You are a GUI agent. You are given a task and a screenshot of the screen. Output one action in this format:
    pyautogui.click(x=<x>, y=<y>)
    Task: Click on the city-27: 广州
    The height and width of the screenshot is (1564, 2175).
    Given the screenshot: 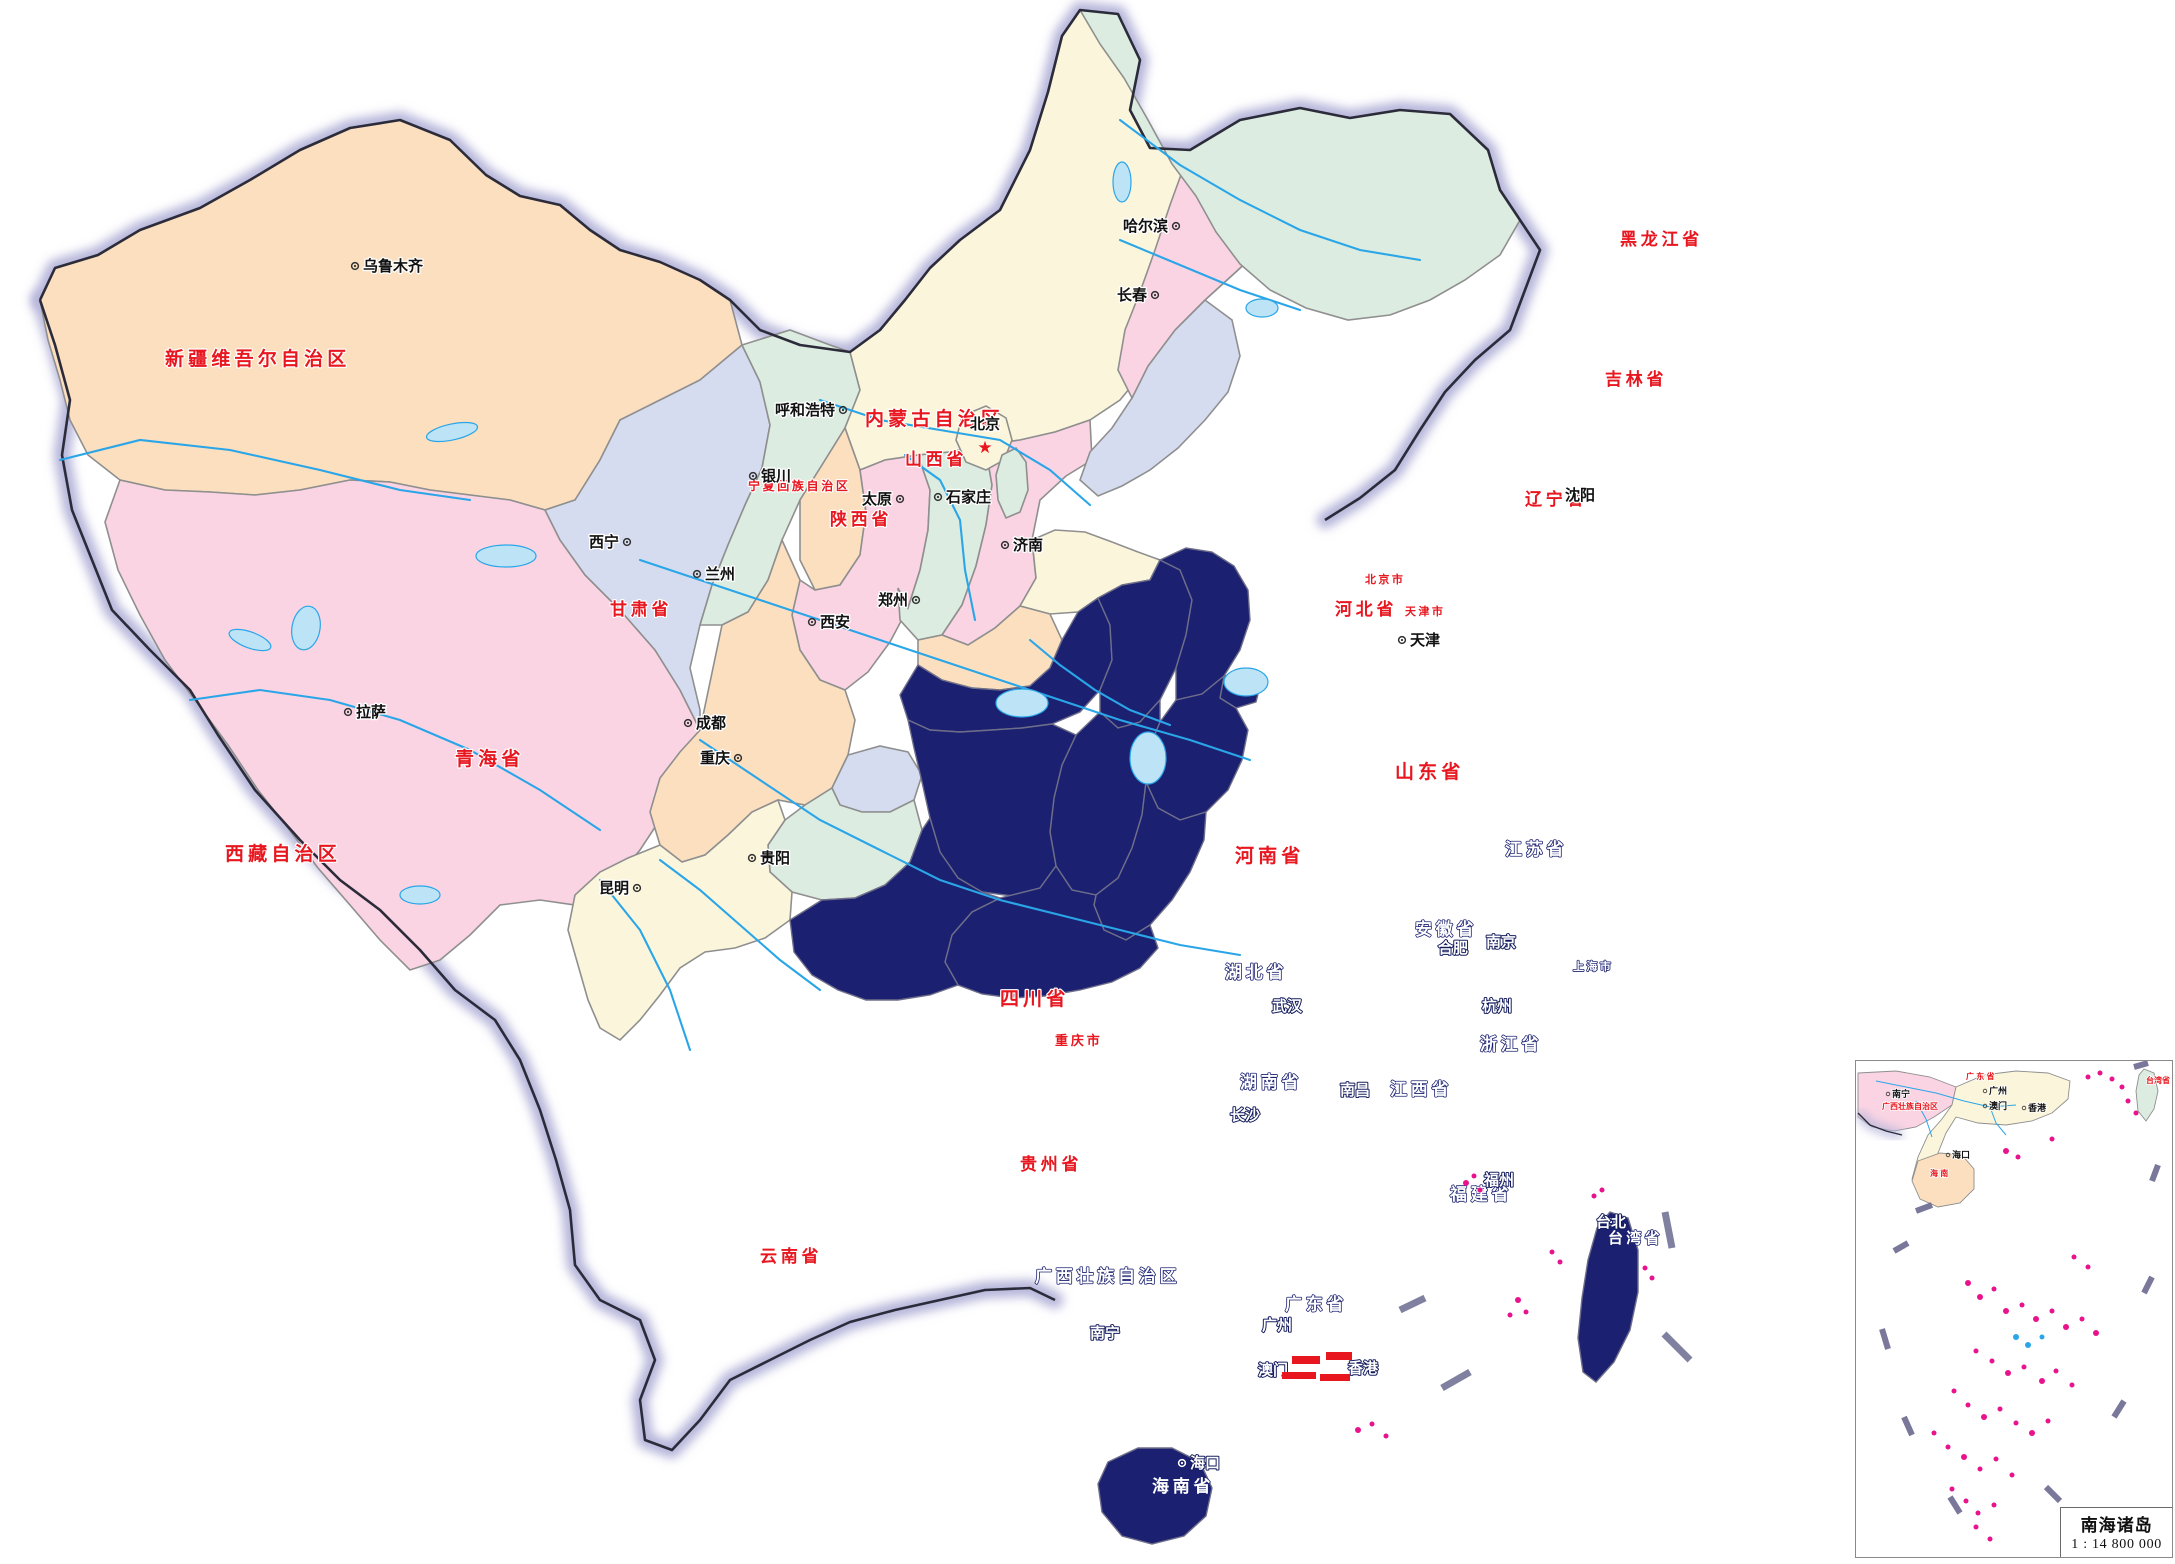 What is the action you would take?
    pyautogui.click(x=1283, y=1325)
    